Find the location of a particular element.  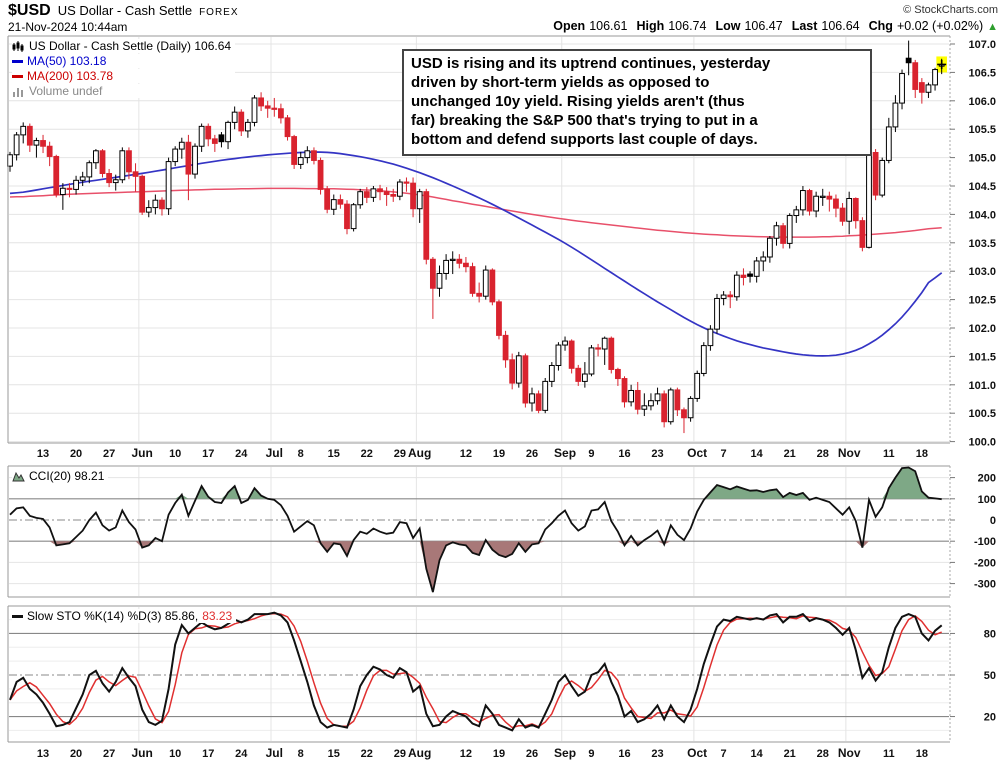

svg-text: 107.0 is located at coordinates (982, 45).